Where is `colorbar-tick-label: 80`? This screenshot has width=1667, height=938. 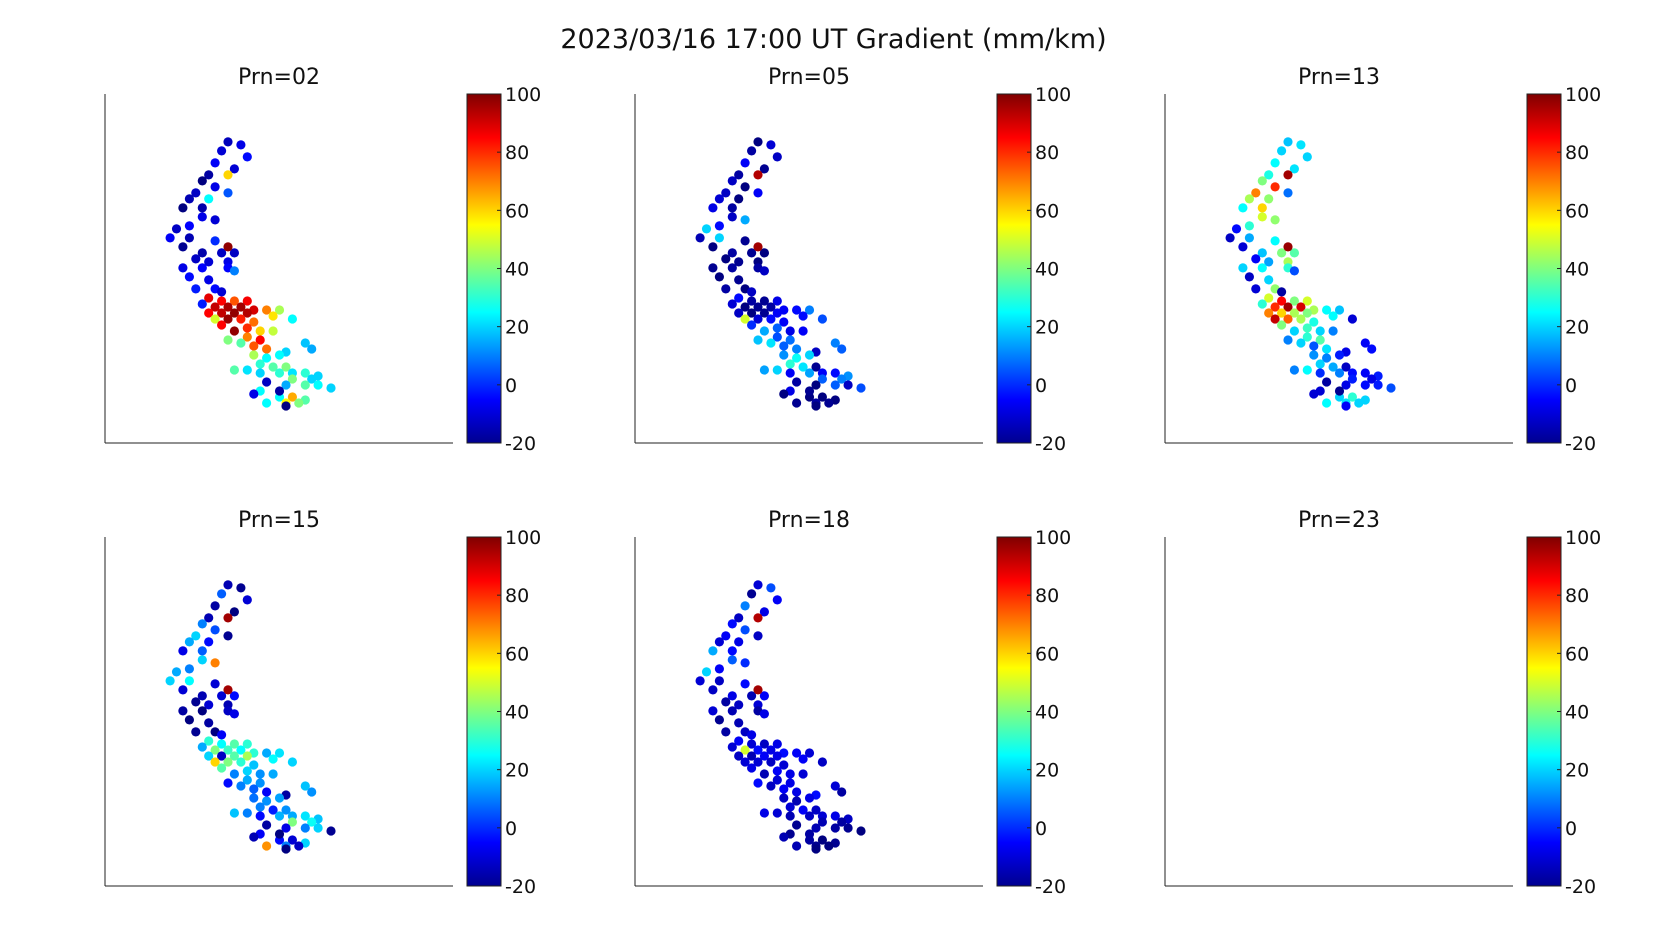 colorbar-tick-label: 80 is located at coordinates (1047, 153).